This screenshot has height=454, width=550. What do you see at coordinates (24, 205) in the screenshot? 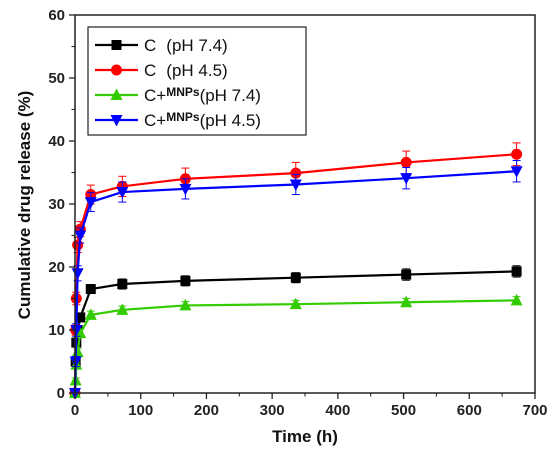
I see `y-axis-title: Cumulative drug release (%)` at bounding box center [24, 205].